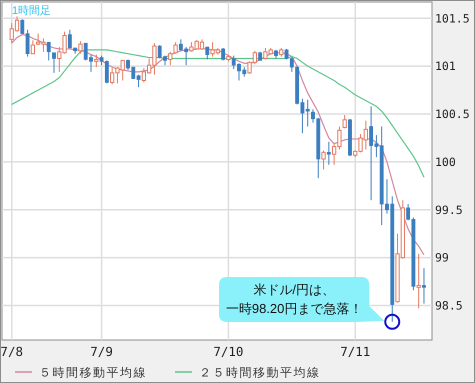  Describe the element at coordinates (228, 351) in the screenshot. I see `x-tick-label: 7/10` at that location.